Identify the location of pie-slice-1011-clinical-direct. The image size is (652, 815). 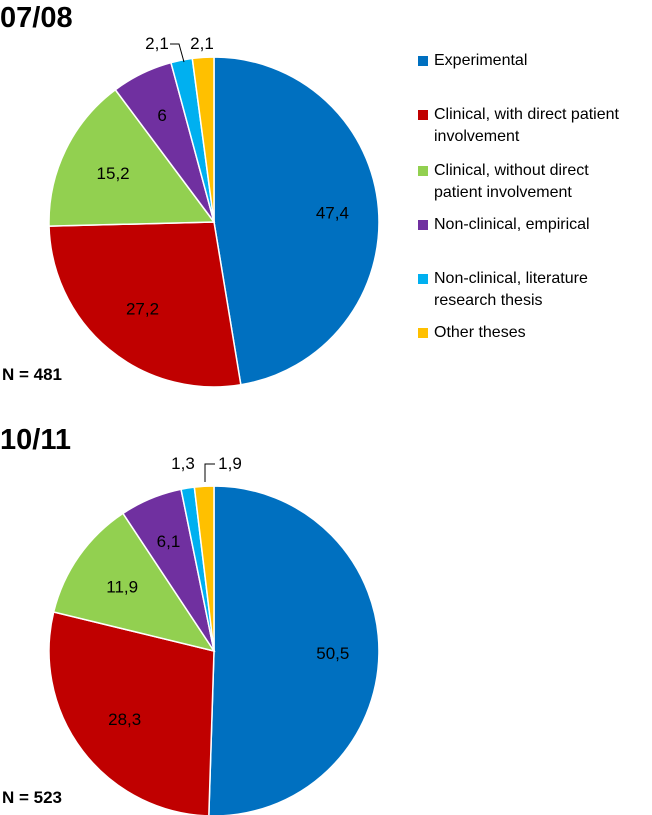
(131, 713).